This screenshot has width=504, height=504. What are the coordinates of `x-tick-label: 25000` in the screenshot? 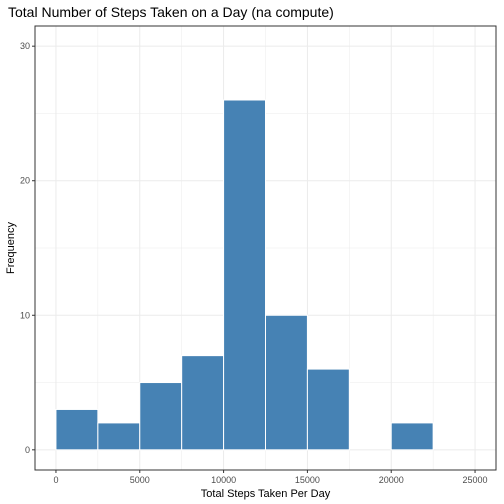 It's located at (475, 480).